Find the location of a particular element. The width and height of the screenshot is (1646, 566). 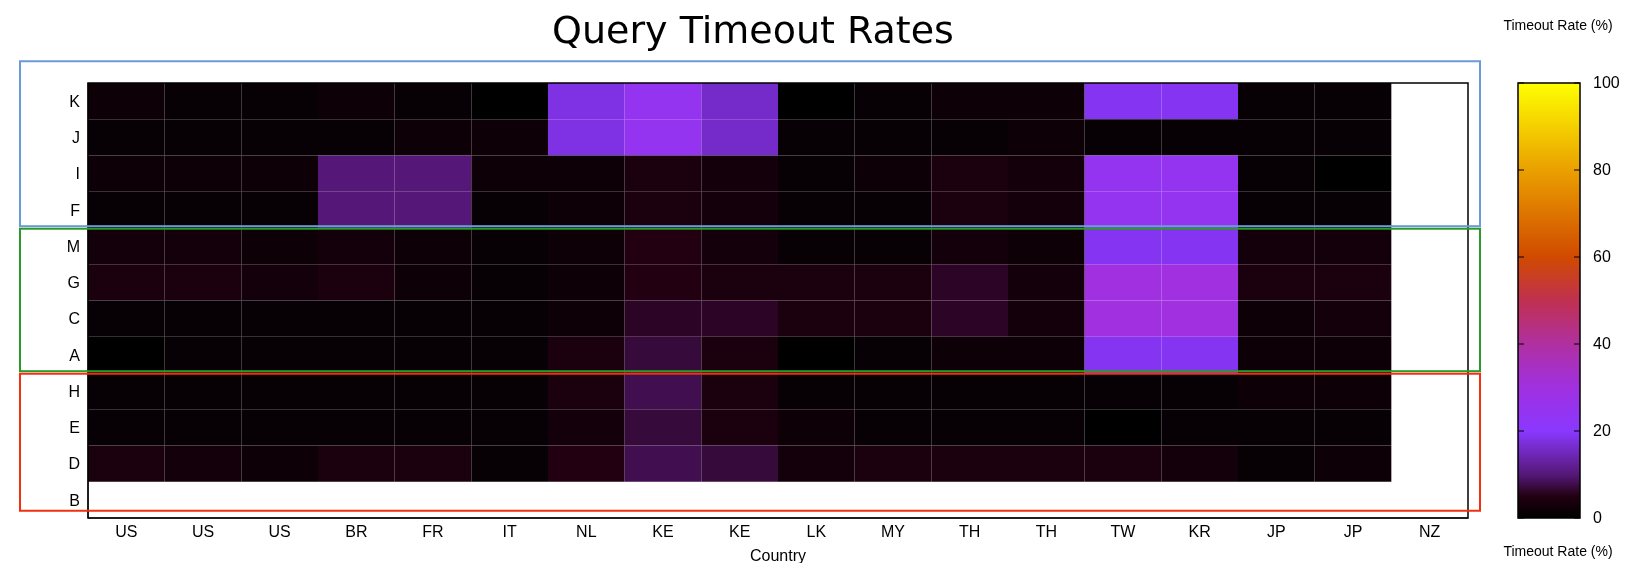

y-tick-label: G is located at coordinates (73, 283).